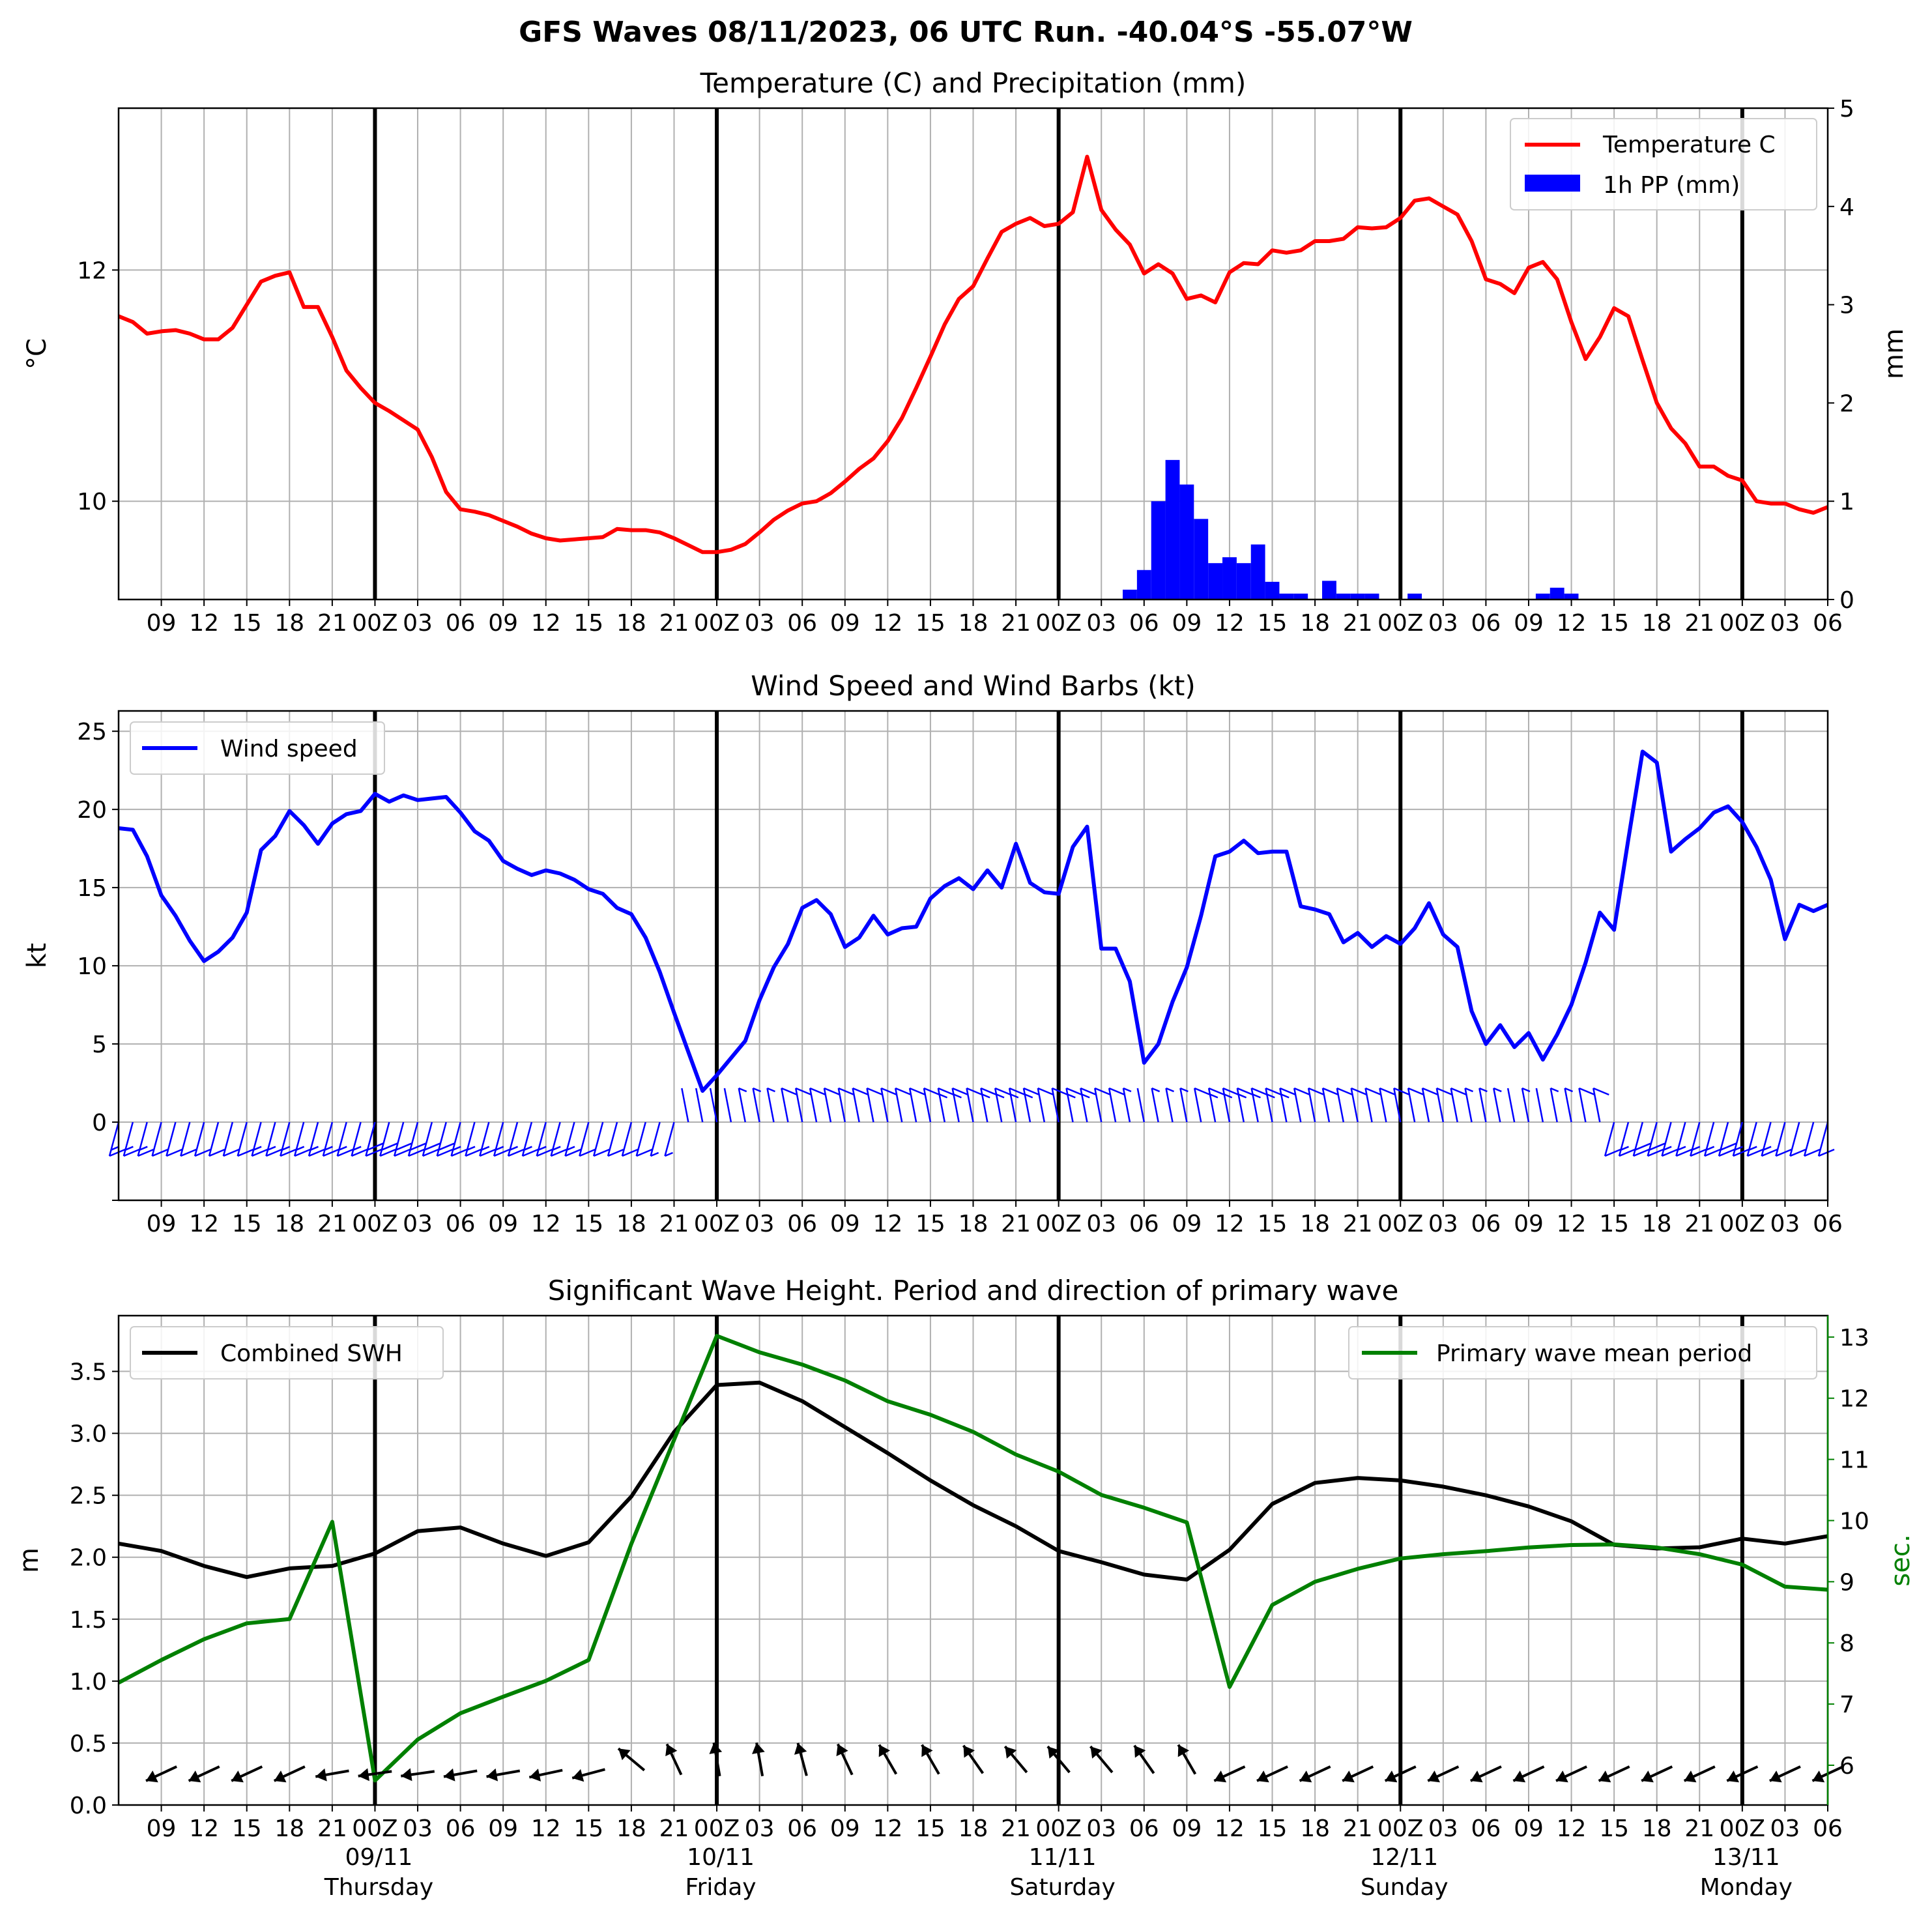 This screenshot has height=1921, width=1932. What do you see at coordinates (721, 1857) in the screenshot?
I see `day-date-label: 10/11` at bounding box center [721, 1857].